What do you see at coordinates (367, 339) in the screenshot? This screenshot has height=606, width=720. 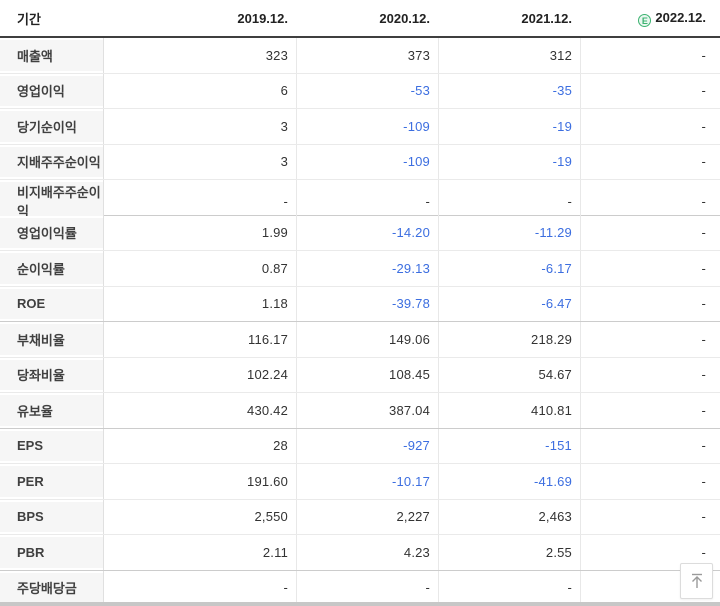 I see `value-cell: 149.06` at bounding box center [367, 339].